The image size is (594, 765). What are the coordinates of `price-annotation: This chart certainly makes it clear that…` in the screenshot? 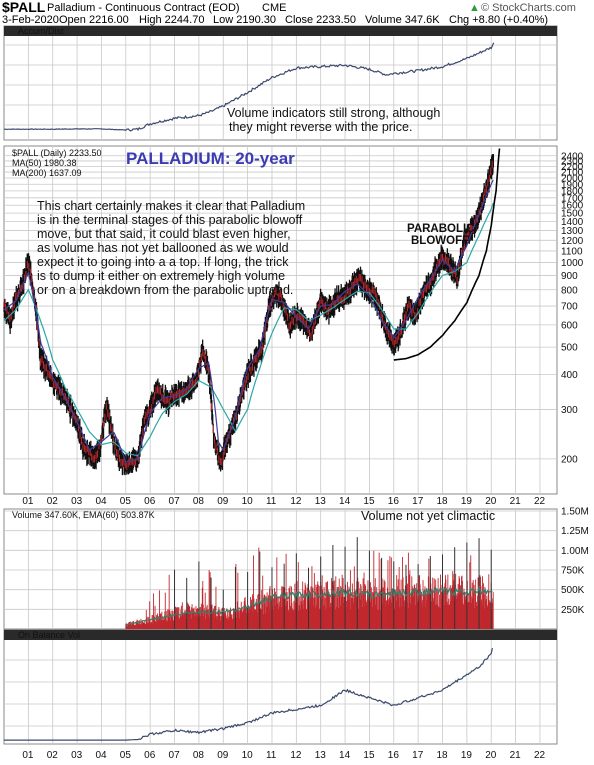 It's located at (171, 248).